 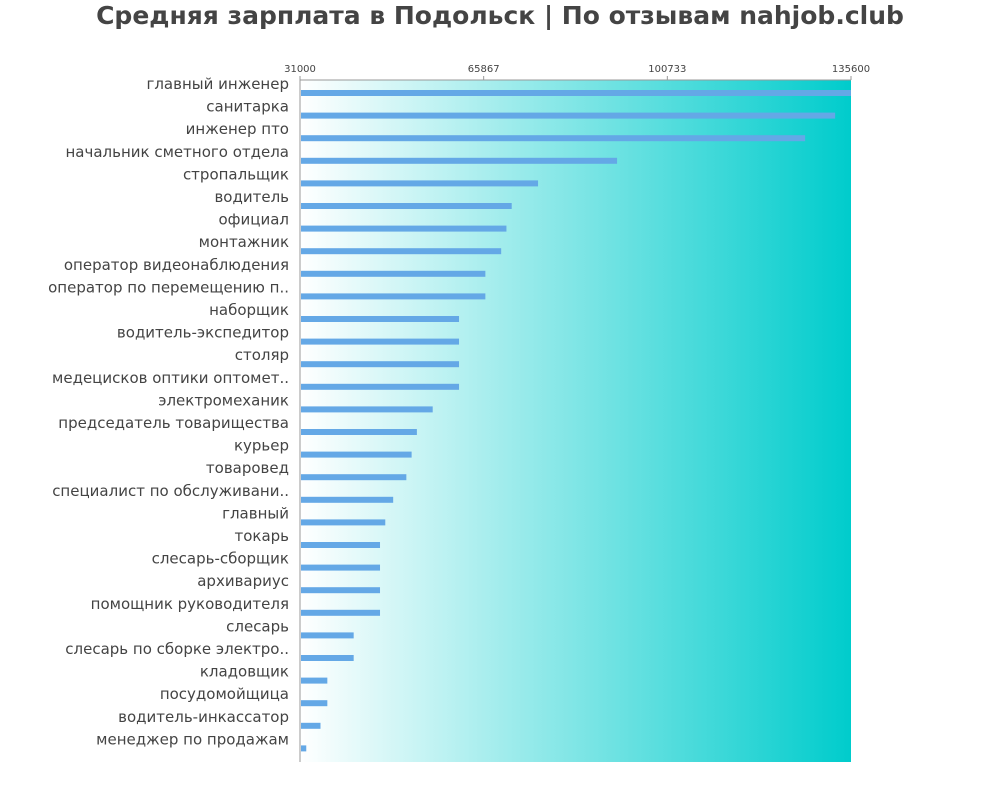 I want to click on category-label: главный, so click(x=255, y=513).